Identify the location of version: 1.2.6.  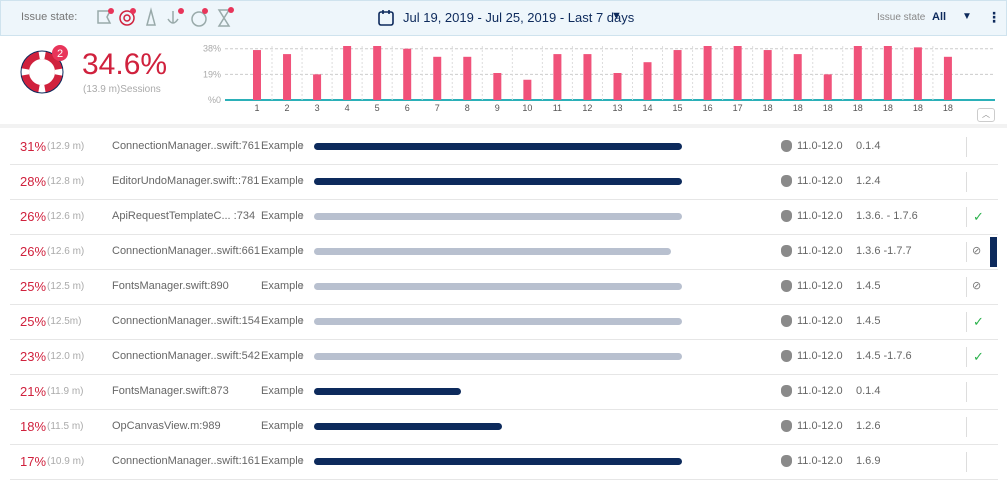
(868, 426).